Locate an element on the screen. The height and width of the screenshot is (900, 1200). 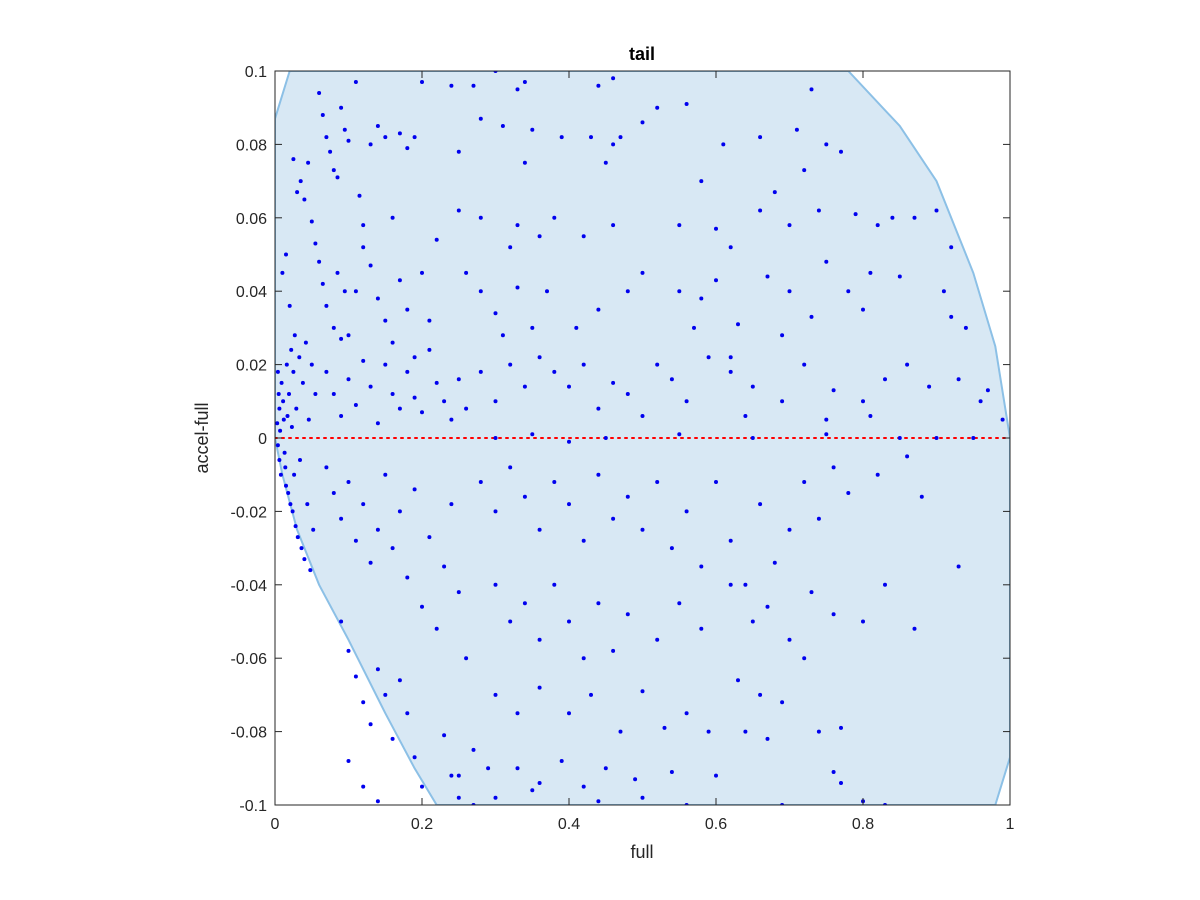
y-tick-label: -0.06 is located at coordinates (249, 659).